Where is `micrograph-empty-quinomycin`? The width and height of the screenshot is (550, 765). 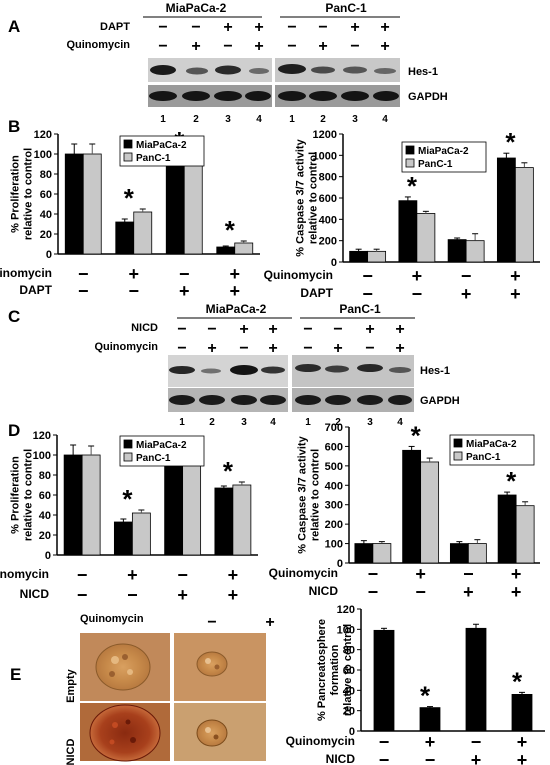 micrograph-empty-quinomycin is located at coordinates (220, 667).